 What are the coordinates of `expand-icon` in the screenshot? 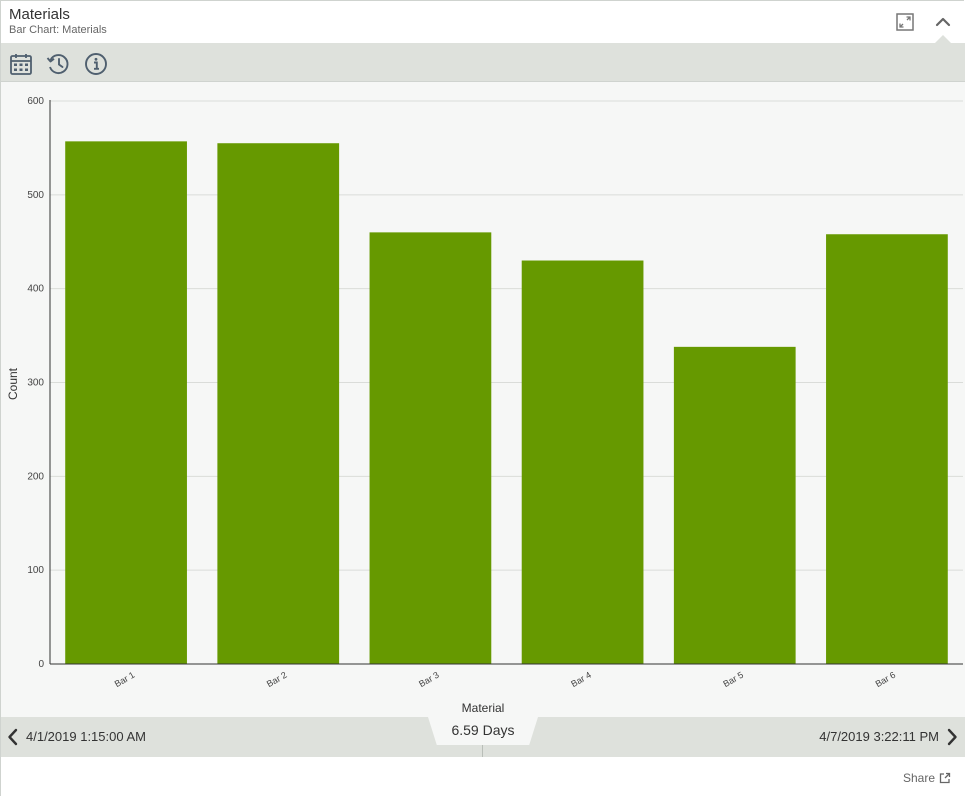 It's located at (905, 22).